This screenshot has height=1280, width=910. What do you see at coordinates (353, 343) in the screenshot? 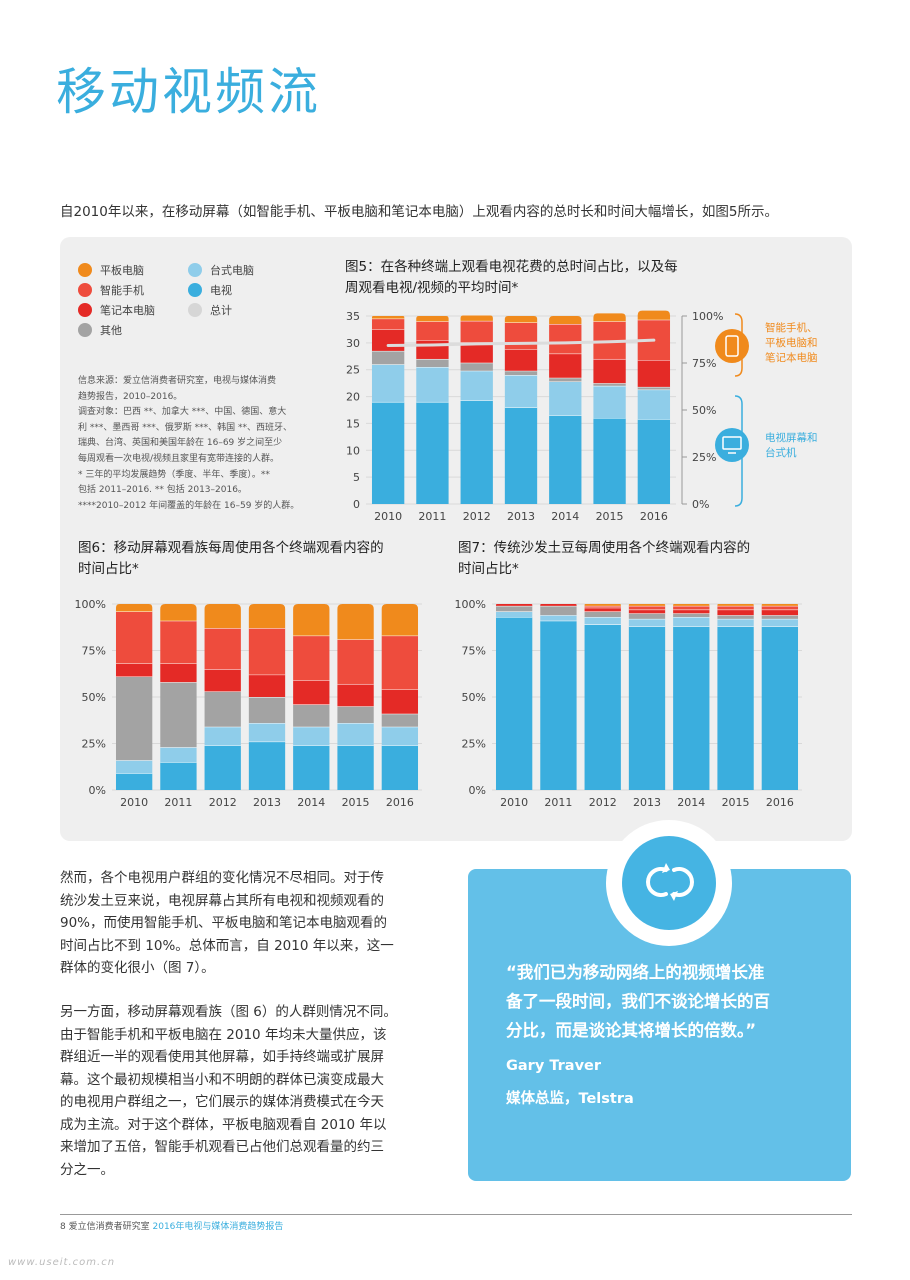
I see `y-tick-label: 30` at bounding box center [353, 343].